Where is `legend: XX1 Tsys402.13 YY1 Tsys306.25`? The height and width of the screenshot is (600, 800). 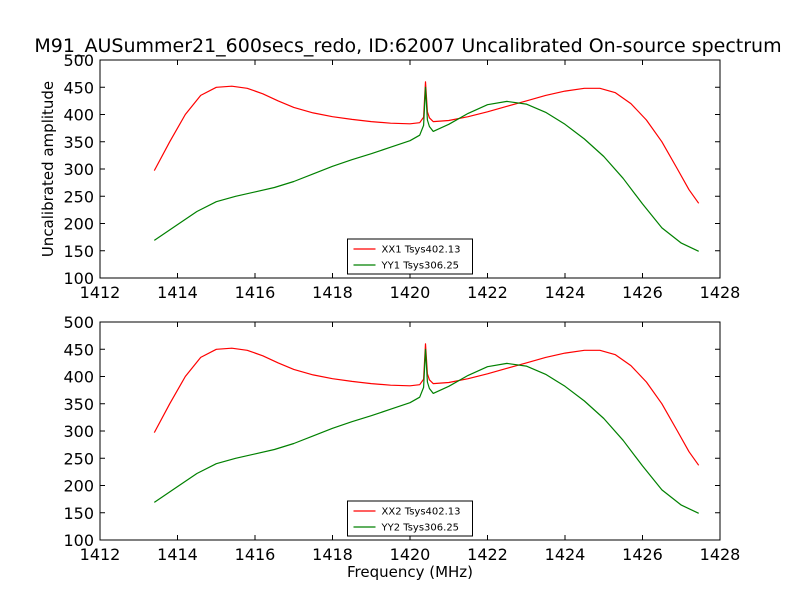 legend: XX1 Tsys402.13 YY1 Tsys306.25 is located at coordinates (410, 256).